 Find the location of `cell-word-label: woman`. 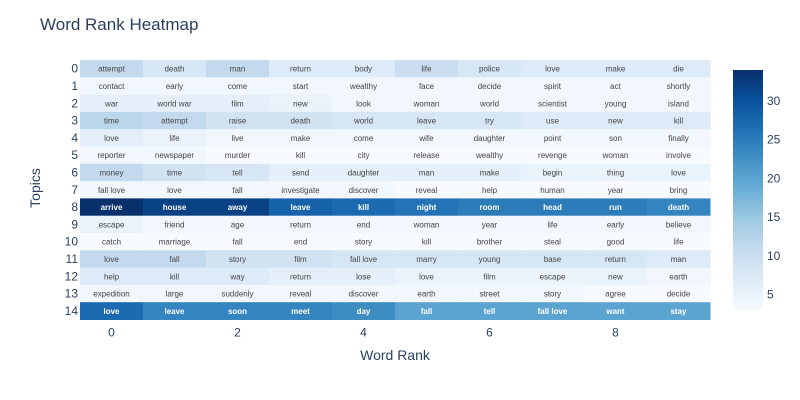

cell-word-label: woman is located at coordinates (426, 103).